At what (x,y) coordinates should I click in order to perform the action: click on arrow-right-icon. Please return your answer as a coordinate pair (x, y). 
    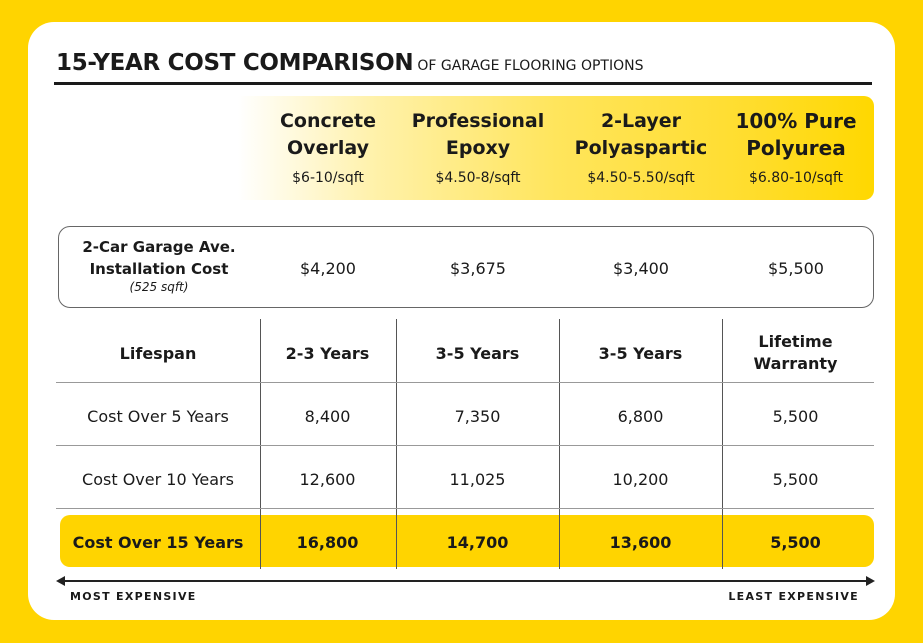
    Looking at the image, I should click on (870, 581).